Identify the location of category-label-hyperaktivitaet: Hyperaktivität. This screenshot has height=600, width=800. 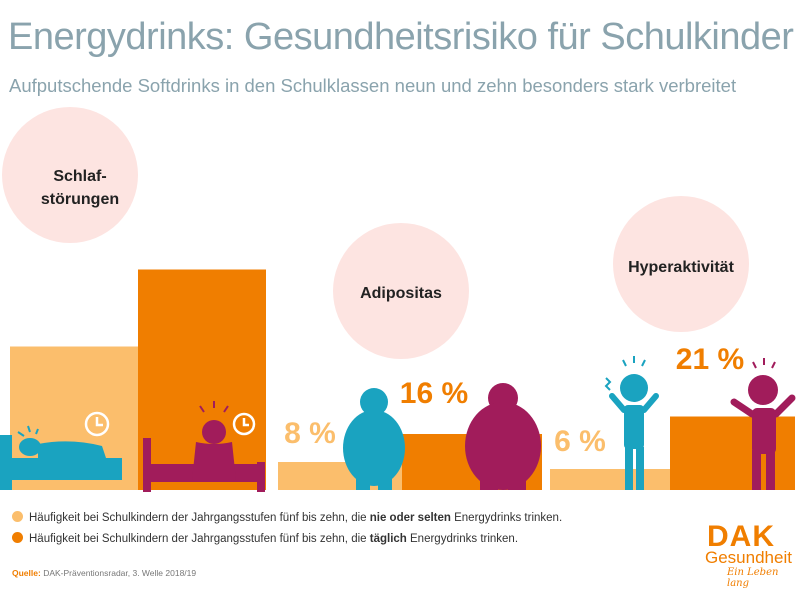
(681, 267).